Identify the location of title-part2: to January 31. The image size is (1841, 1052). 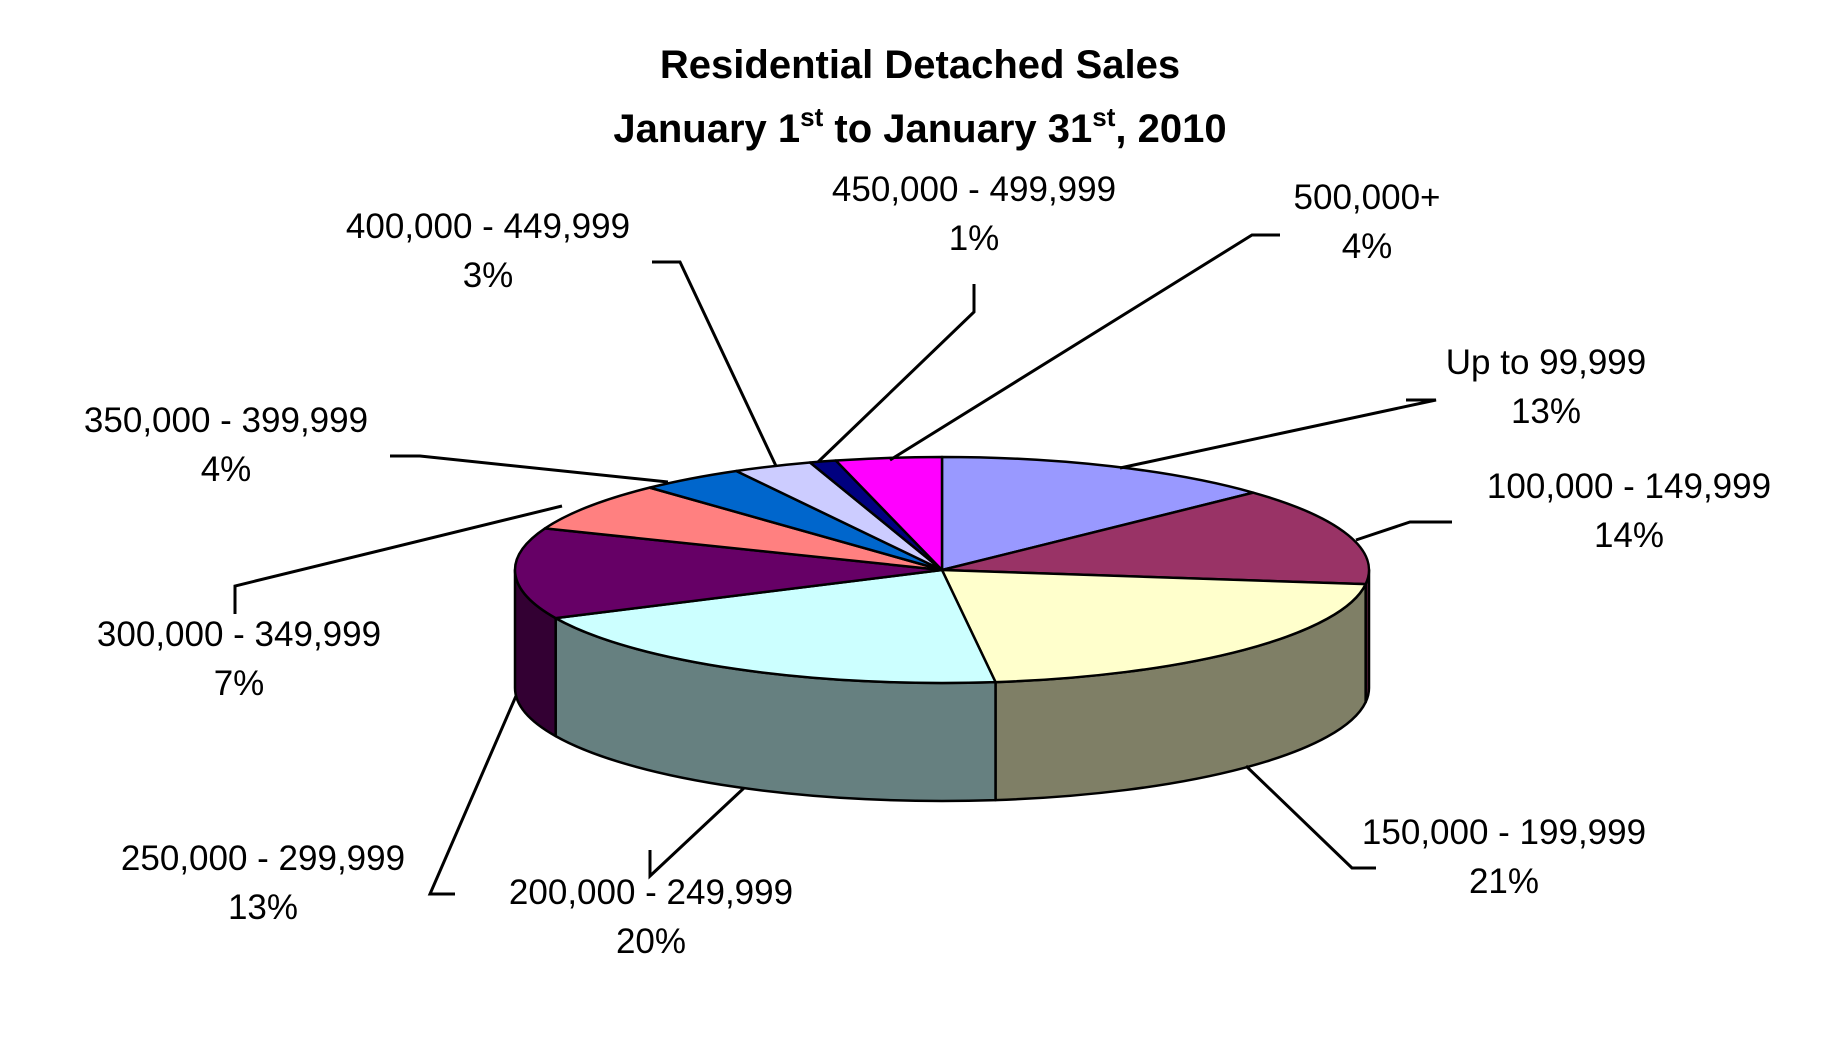
(957, 129).